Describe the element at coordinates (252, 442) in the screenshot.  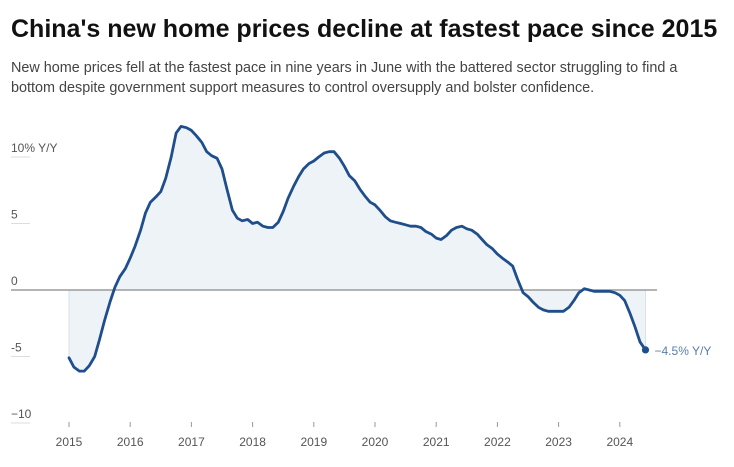
I see `x-tick-label: 2018` at that location.